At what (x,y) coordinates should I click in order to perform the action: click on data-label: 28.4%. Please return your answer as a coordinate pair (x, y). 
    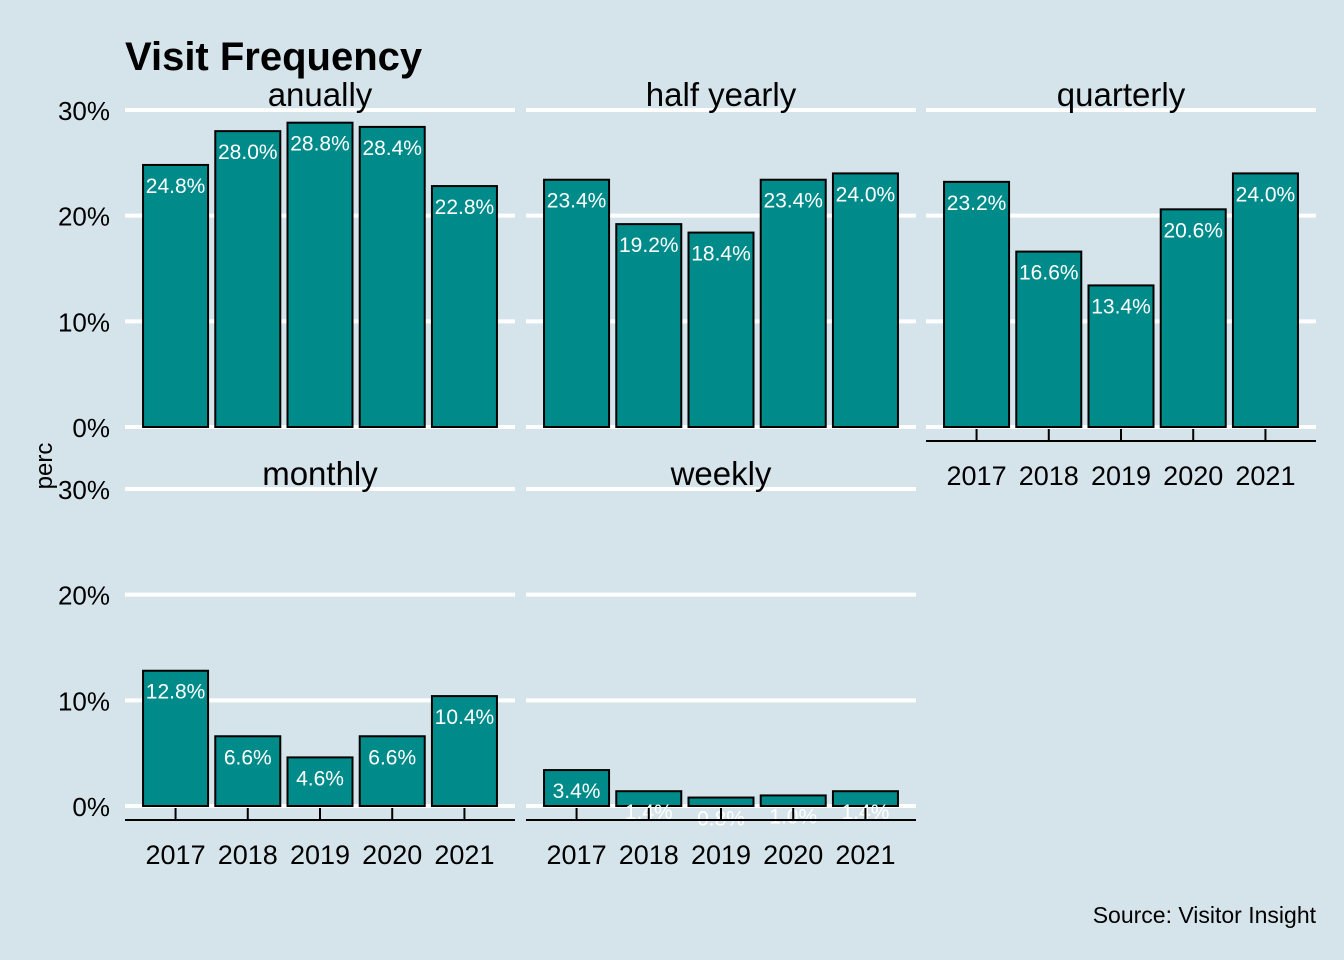
    Looking at the image, I should click on (392, 148).